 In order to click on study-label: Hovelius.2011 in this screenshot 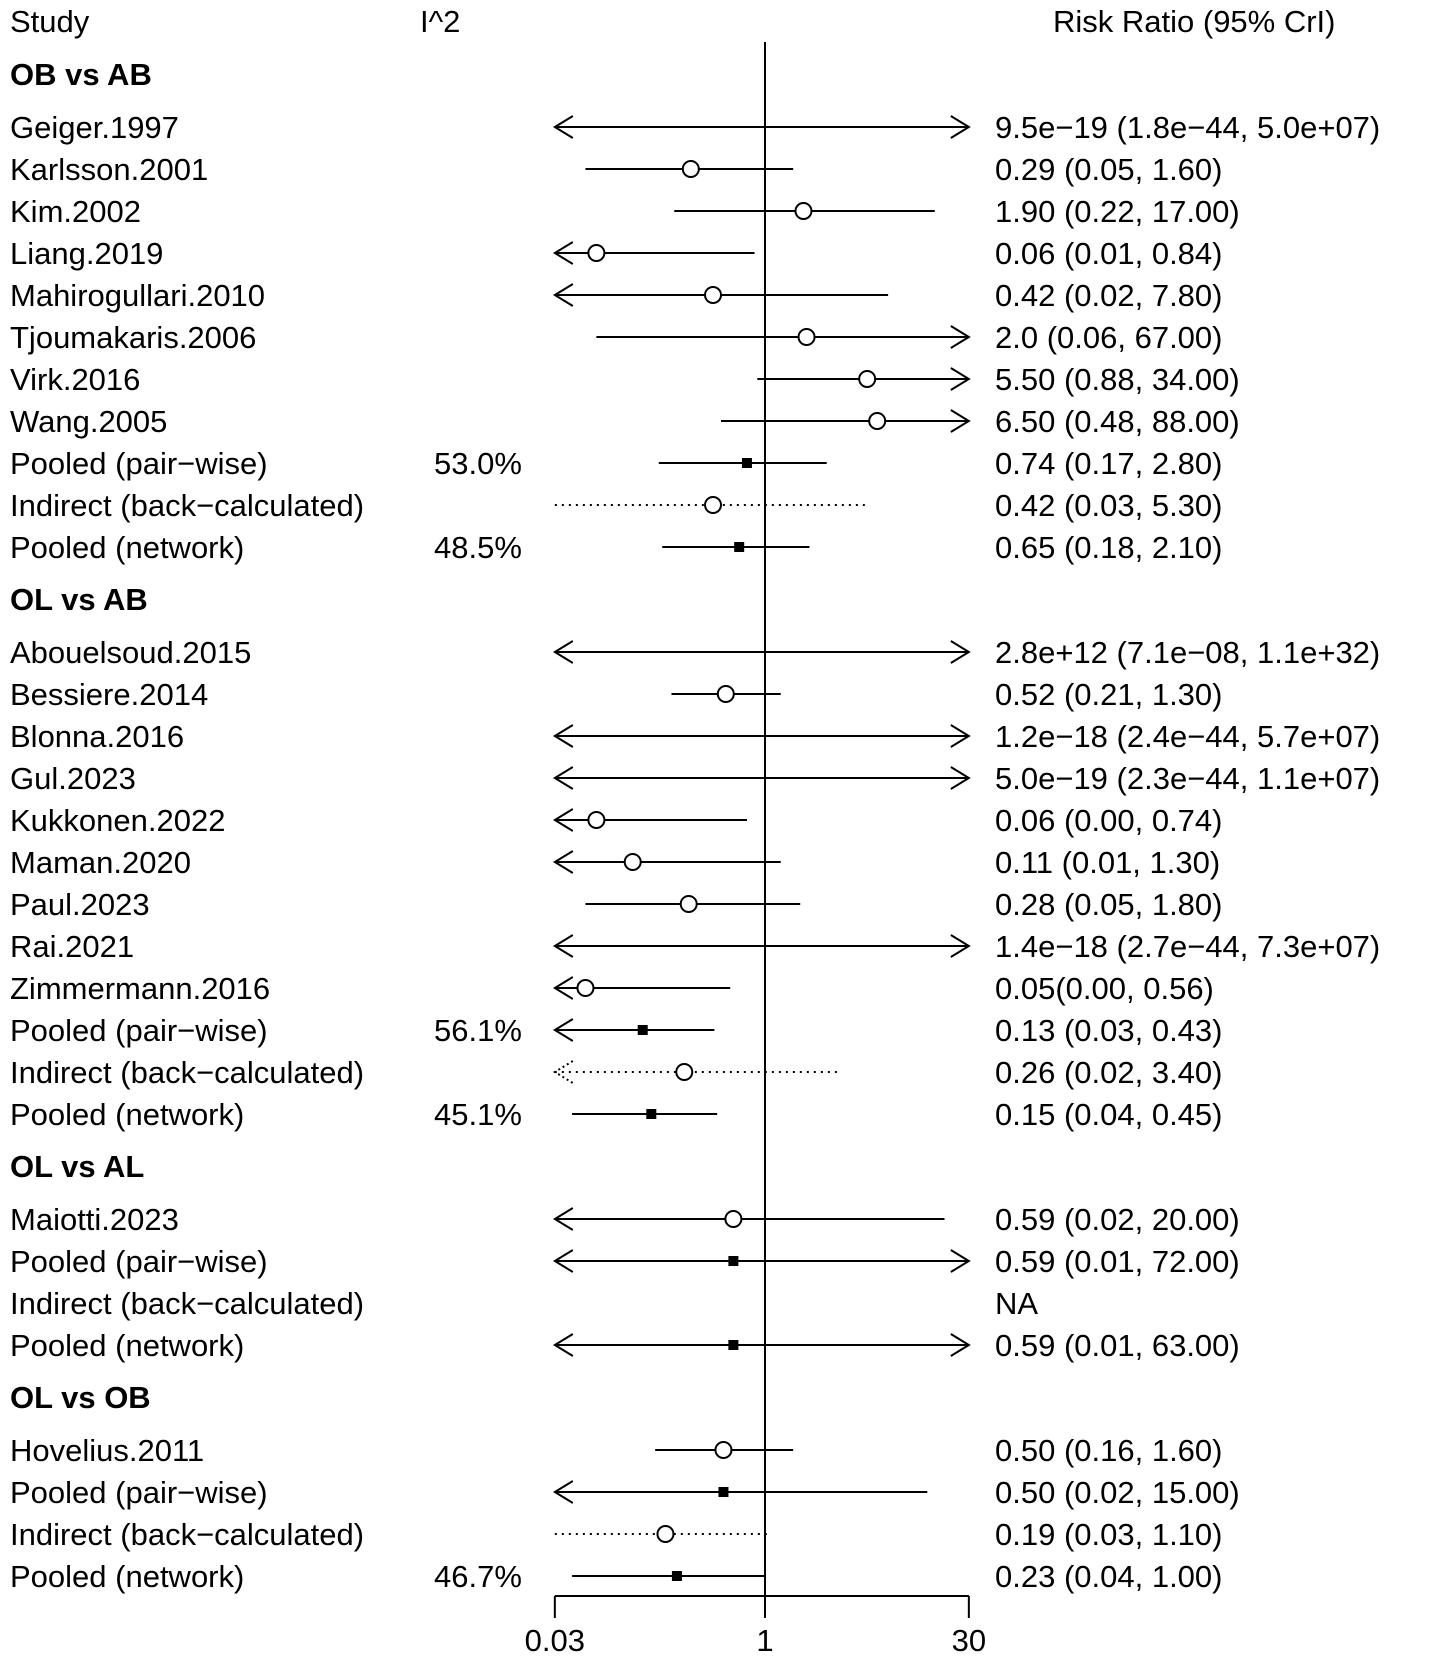, I will do `click(107, 1450)`.